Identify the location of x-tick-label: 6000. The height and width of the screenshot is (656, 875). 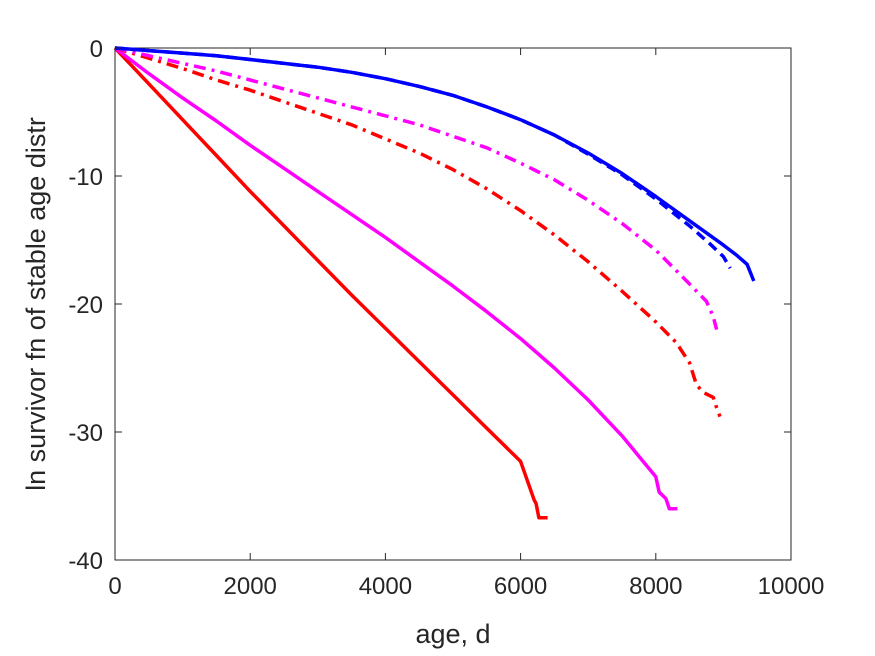
(520, 586).